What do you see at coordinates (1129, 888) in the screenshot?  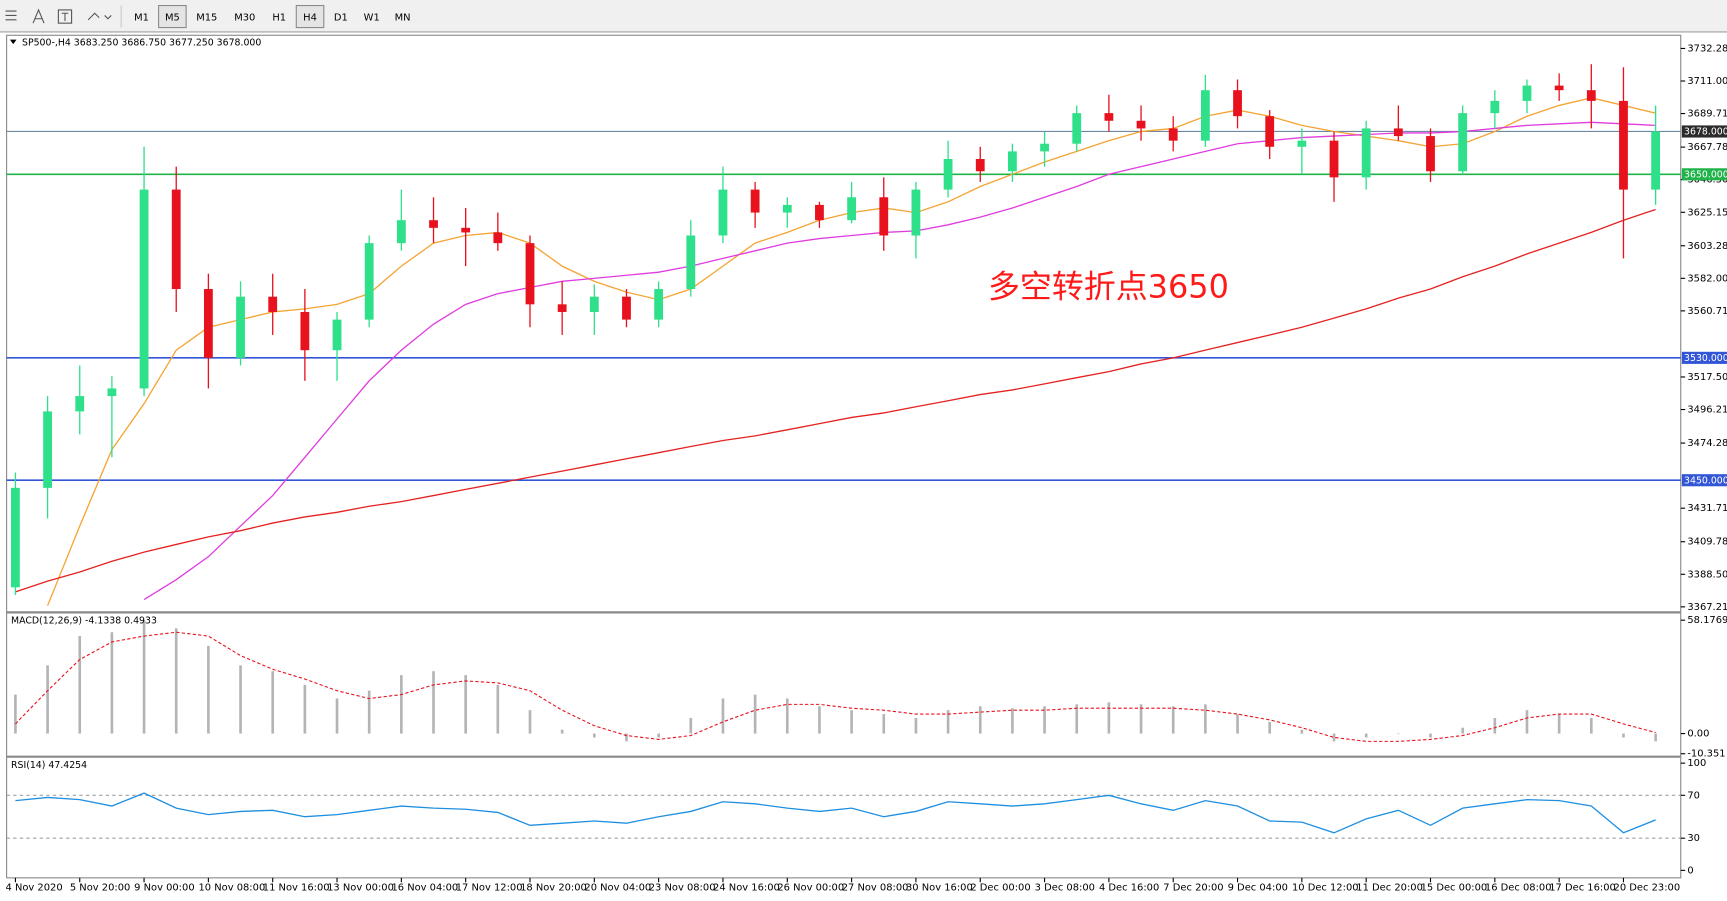 I see `x-tick-label: 4 Dec 16:00` at bounding box center [1129, 888].